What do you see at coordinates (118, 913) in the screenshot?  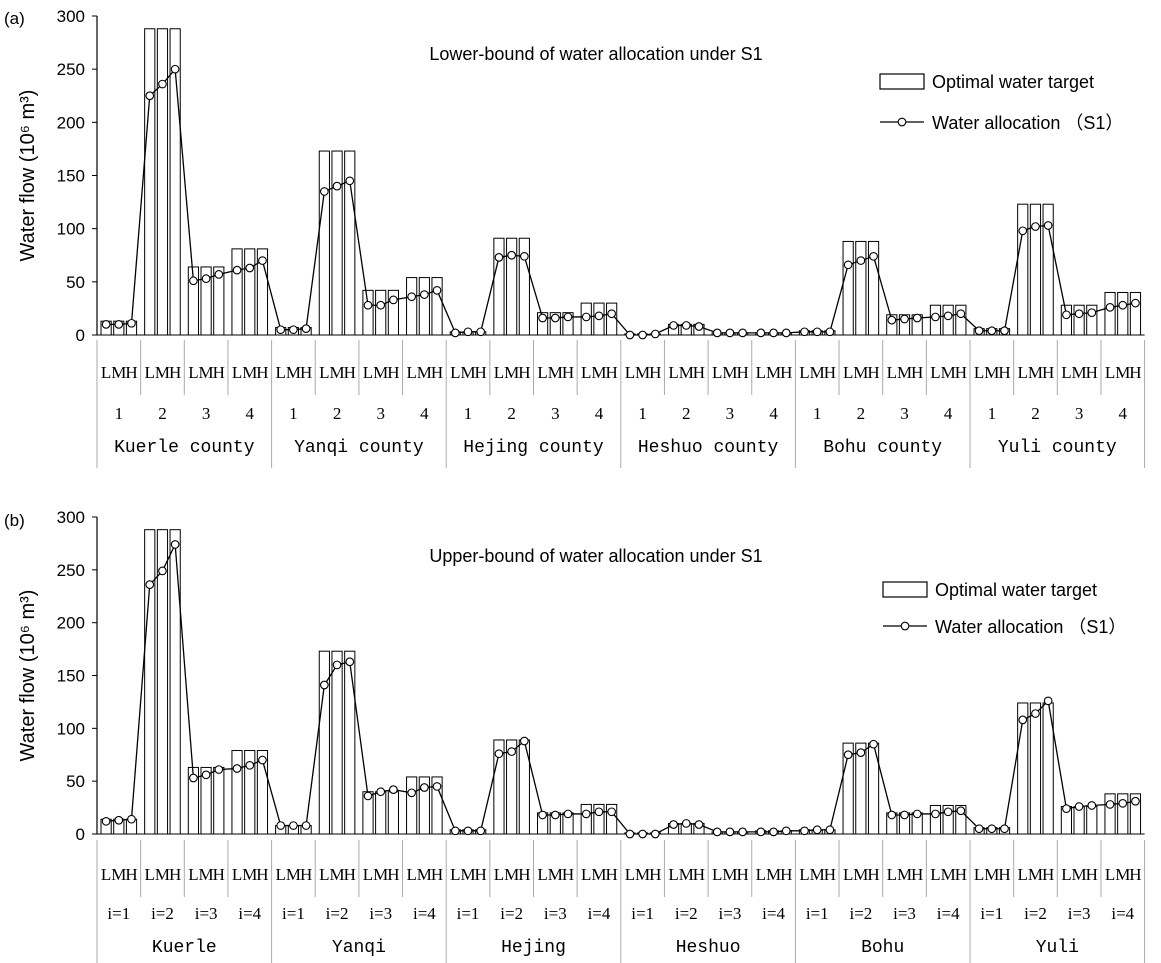 I see `target-tick-label: i=1` at bounding box center [118, 913].